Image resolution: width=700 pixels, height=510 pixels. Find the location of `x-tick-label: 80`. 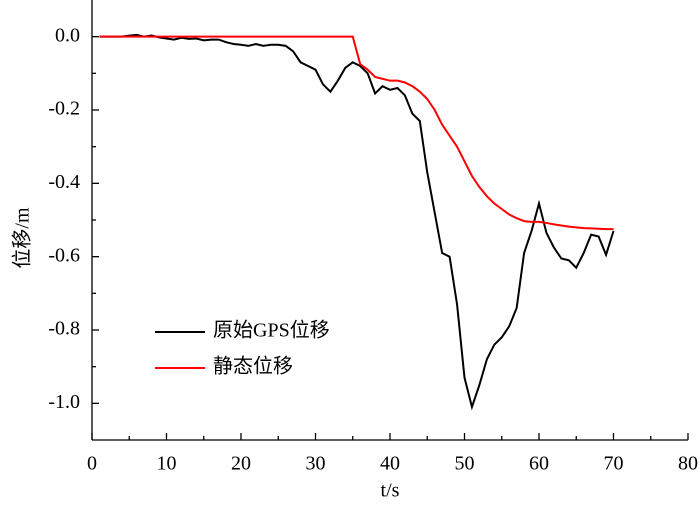

x-tick-label: 80 is located at coordinates (688, 464).